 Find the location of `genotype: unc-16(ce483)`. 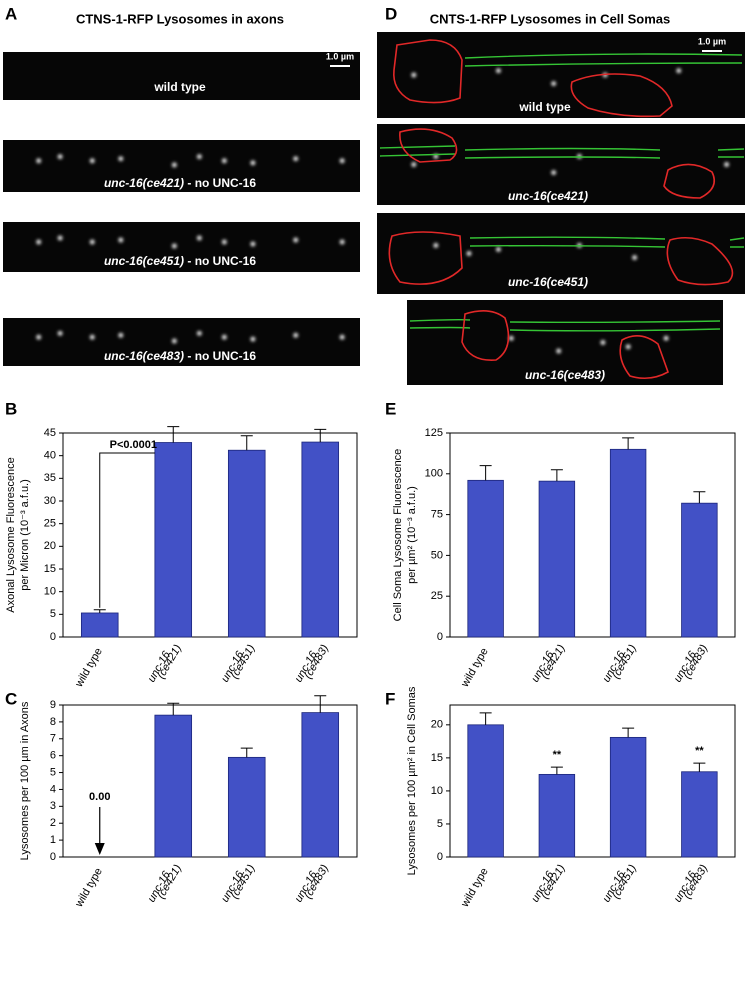

genotype: unc-16(ce483) is located at coordinates (565, 375).